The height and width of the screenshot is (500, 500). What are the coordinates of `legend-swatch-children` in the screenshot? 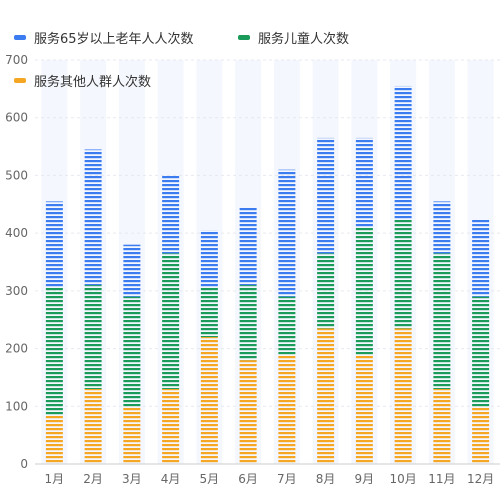 It's located at (244, 37).